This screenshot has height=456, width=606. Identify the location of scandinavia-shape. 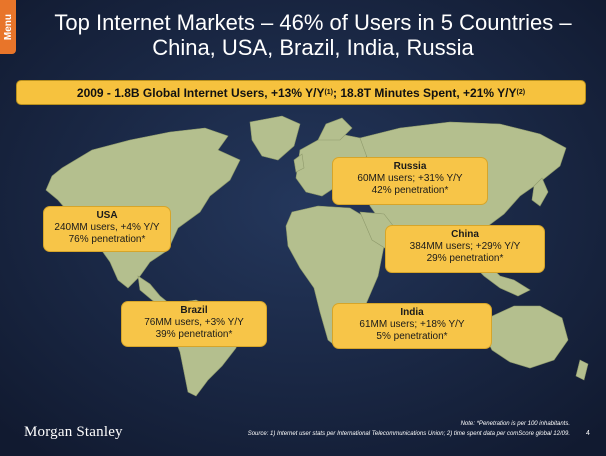
(335, 129).